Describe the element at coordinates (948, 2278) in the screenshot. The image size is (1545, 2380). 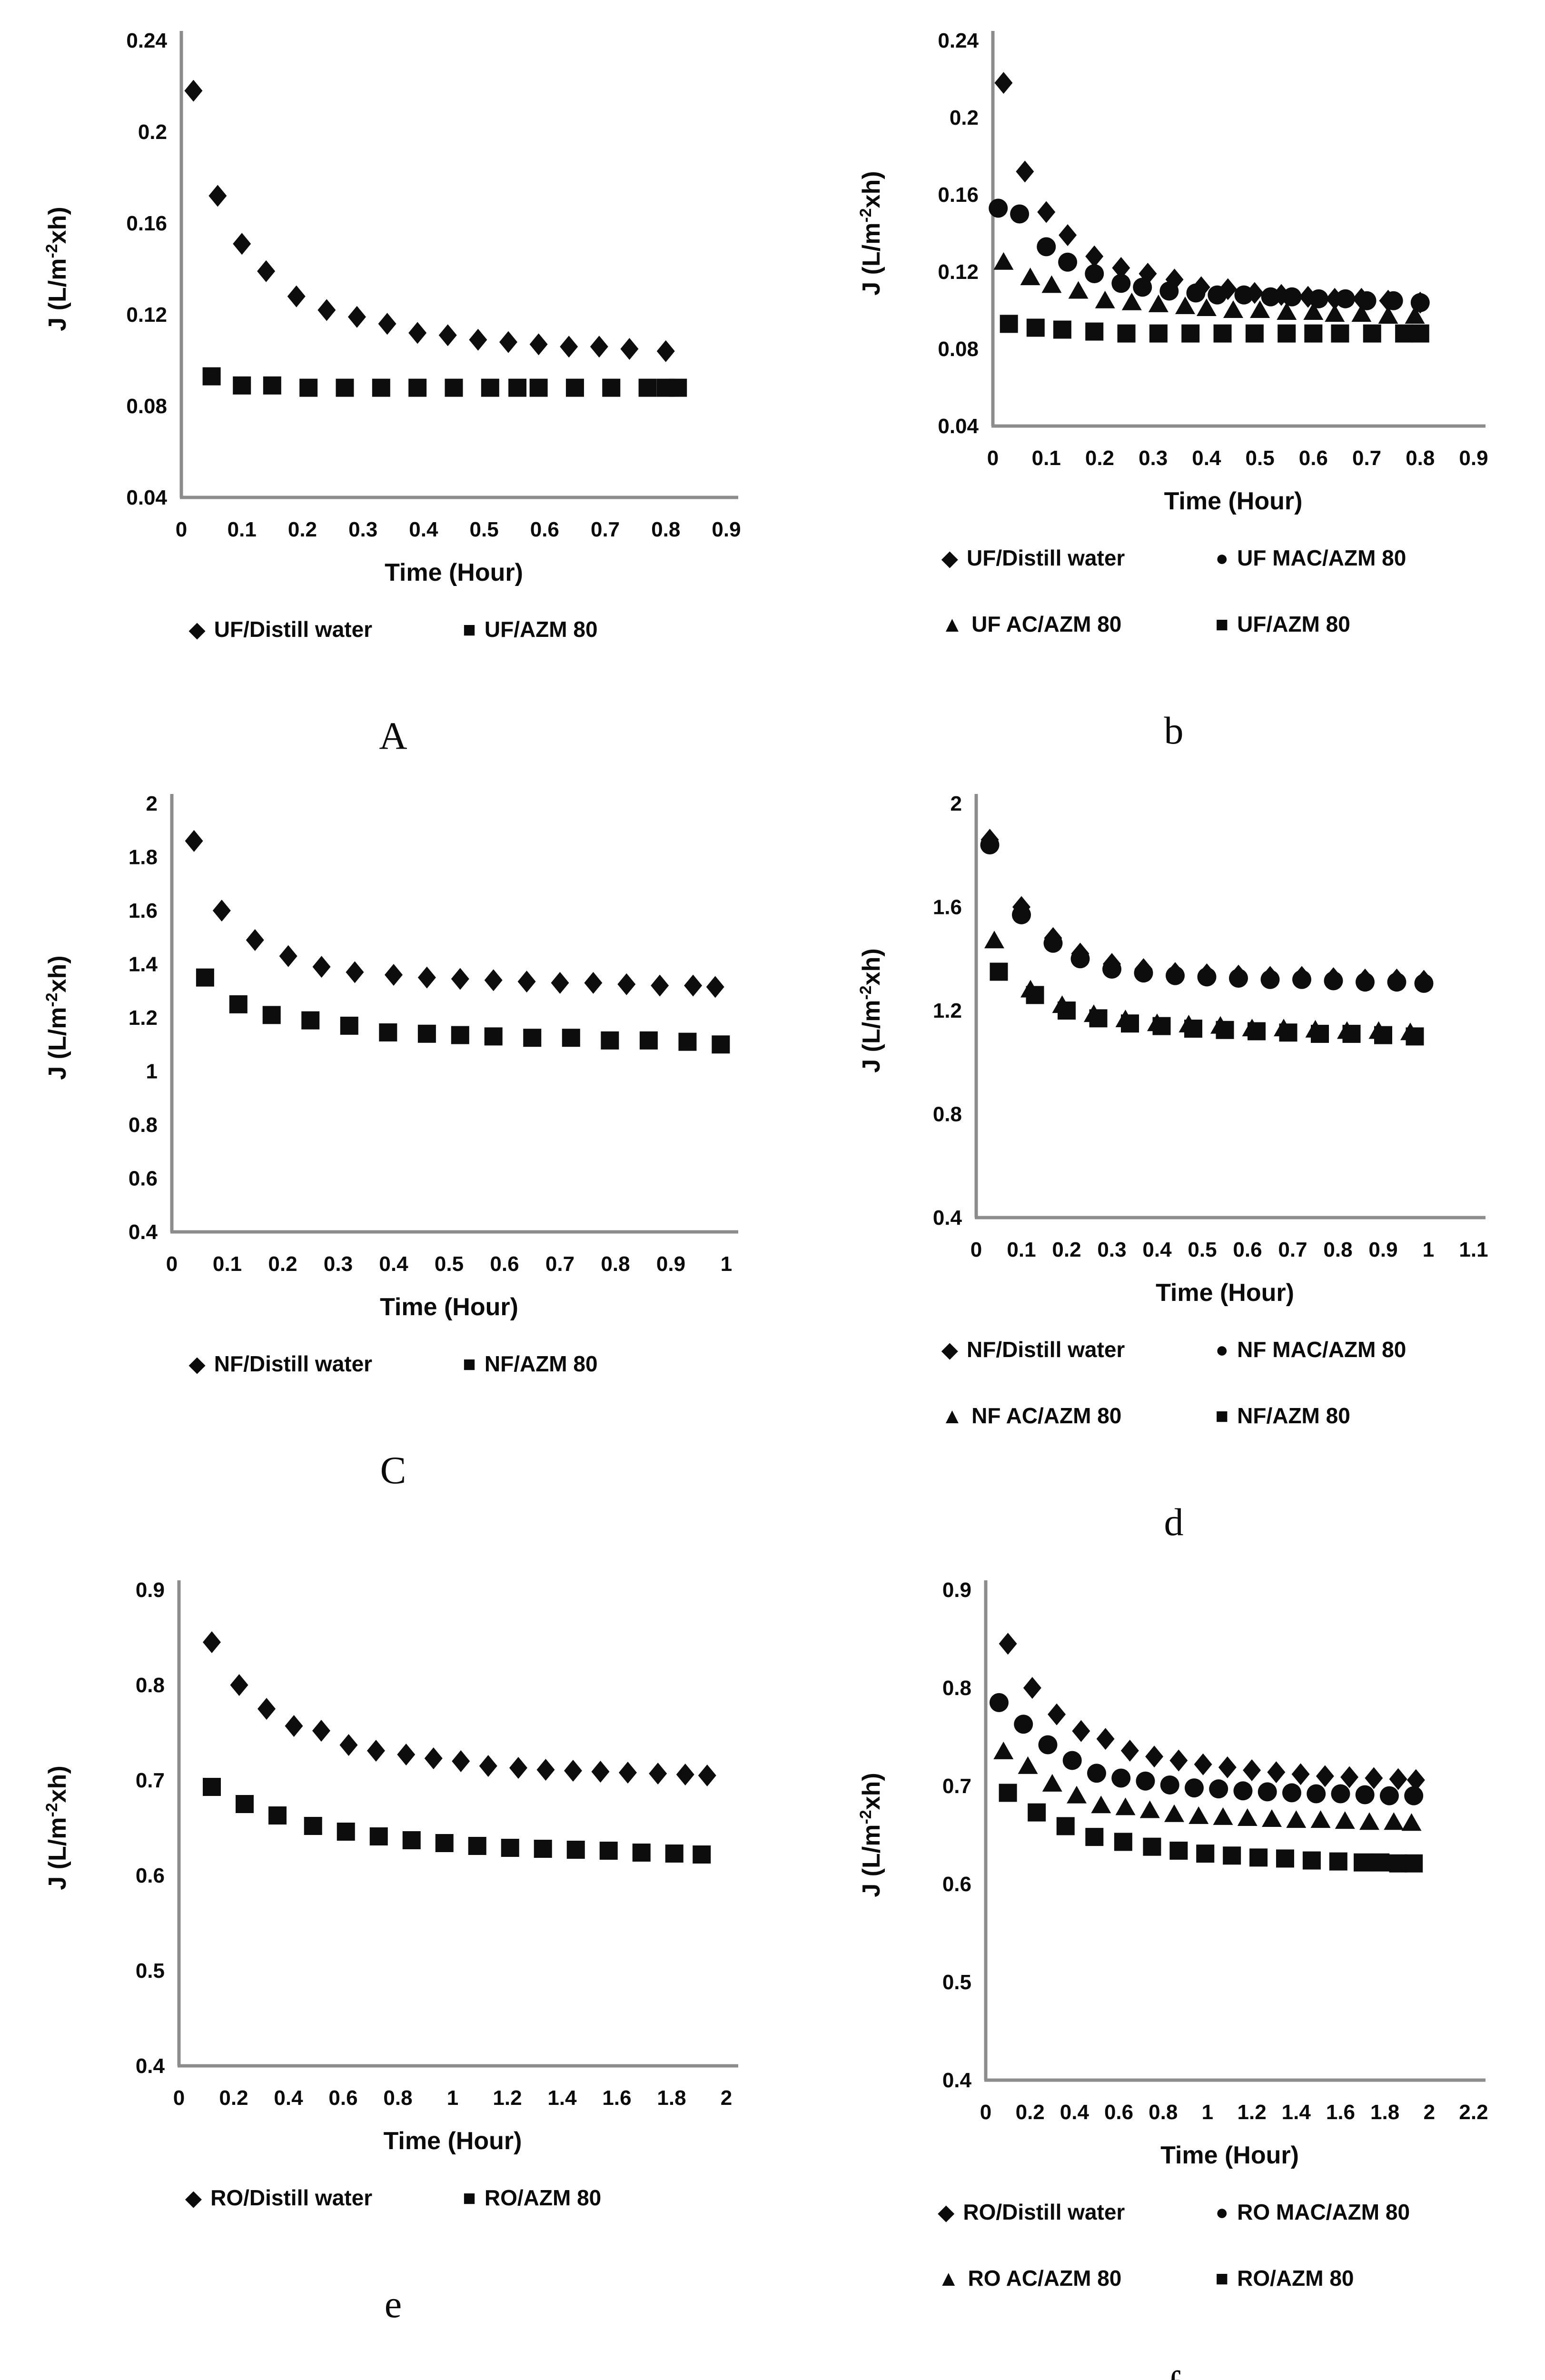
I see `triangle-marker-icon: ▲` at that location.